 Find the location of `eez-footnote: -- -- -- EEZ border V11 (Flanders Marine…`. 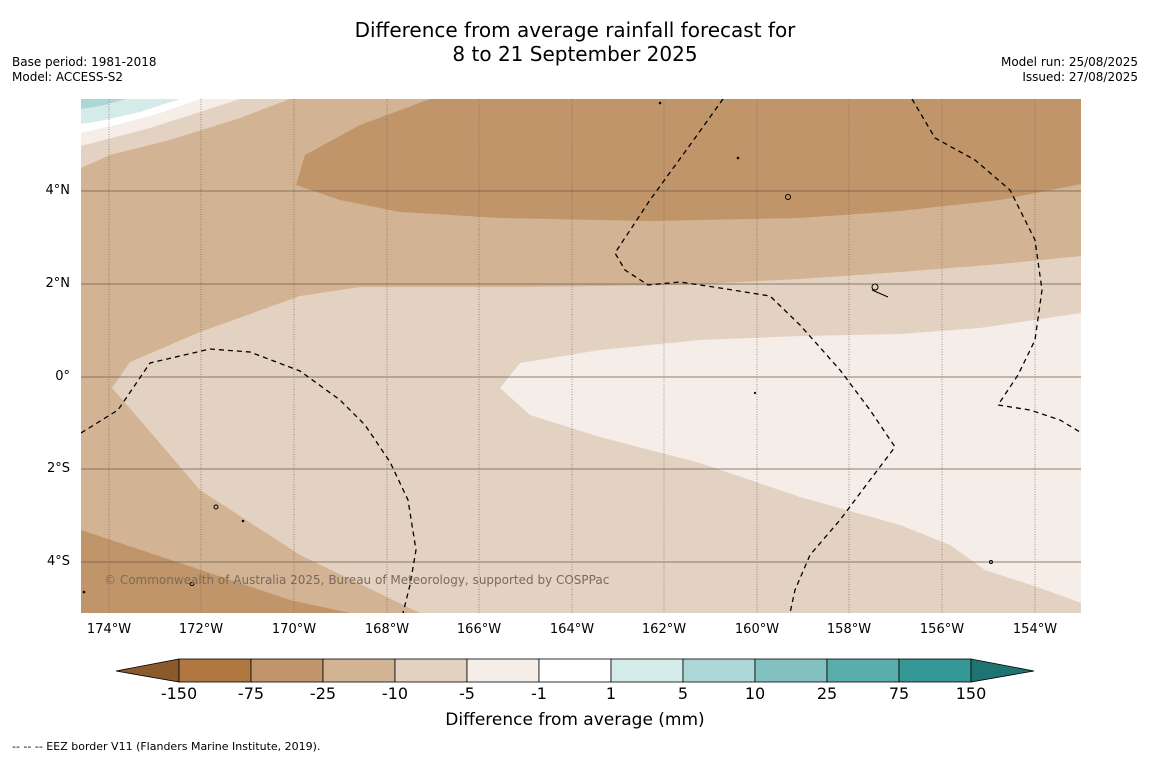

eez-footnote: -- -- -- EEZ border V11 (Flanders Marine… is located at coordinates (166, 746).